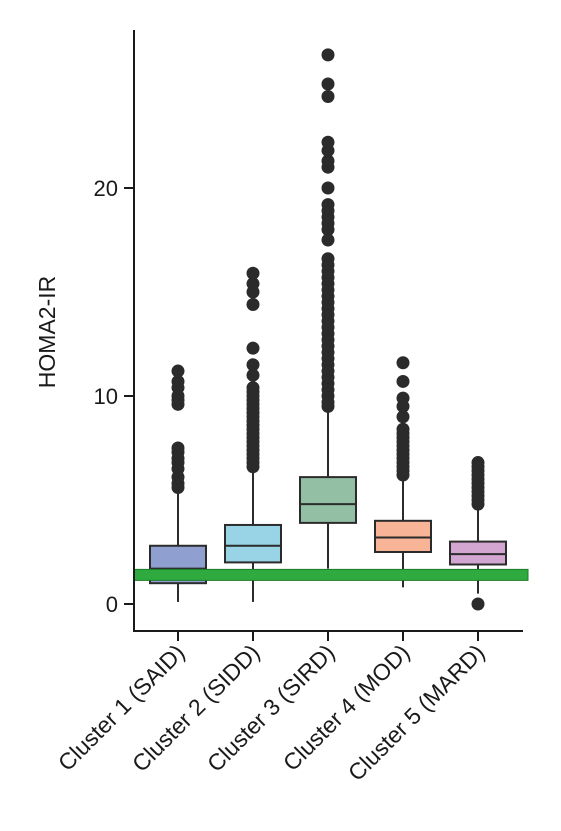  What do you see at coordinates (47, 332) in the screenshot?
I see `y-axis-title: HOMA2-IR` at bounding box center [47, 332].